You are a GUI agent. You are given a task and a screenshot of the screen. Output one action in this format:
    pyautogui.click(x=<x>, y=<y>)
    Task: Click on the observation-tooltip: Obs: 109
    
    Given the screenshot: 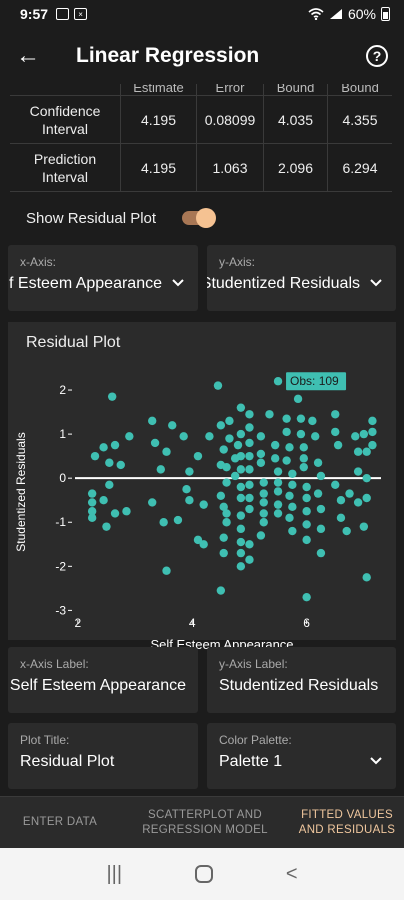 What is the action you would take?
    pyautogui.click(x=316, y=381)
    